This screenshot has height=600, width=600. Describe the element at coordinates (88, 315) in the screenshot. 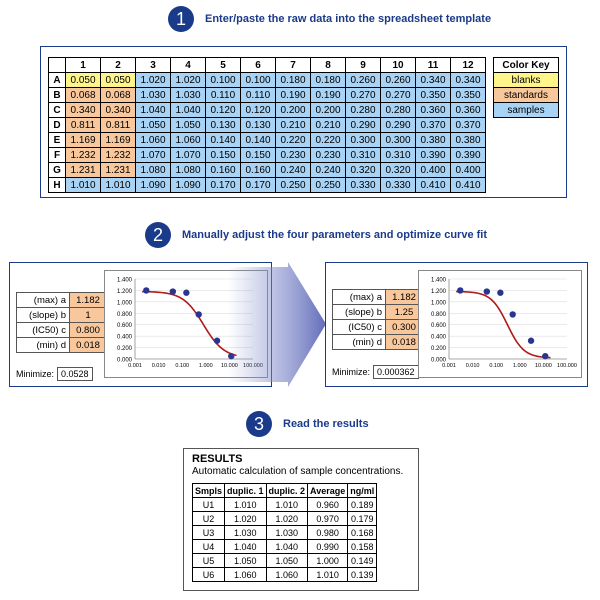

I see `param-b-value: 1` at that location.